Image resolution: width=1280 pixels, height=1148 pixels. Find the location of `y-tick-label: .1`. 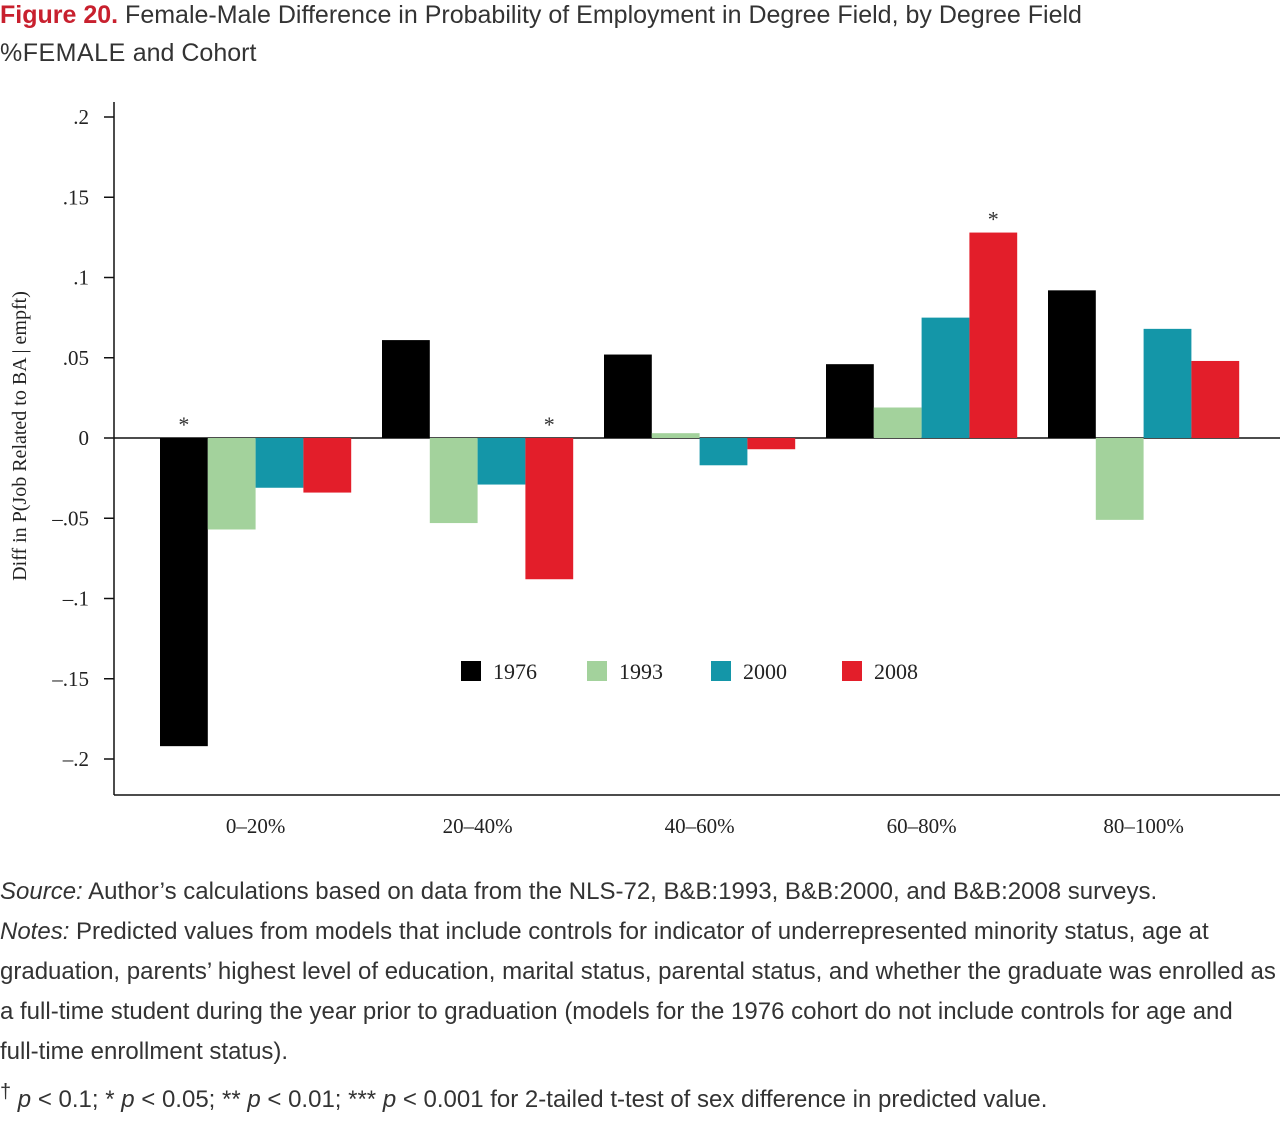

y-tick-label: .1 is located at coordinates (81, 278).